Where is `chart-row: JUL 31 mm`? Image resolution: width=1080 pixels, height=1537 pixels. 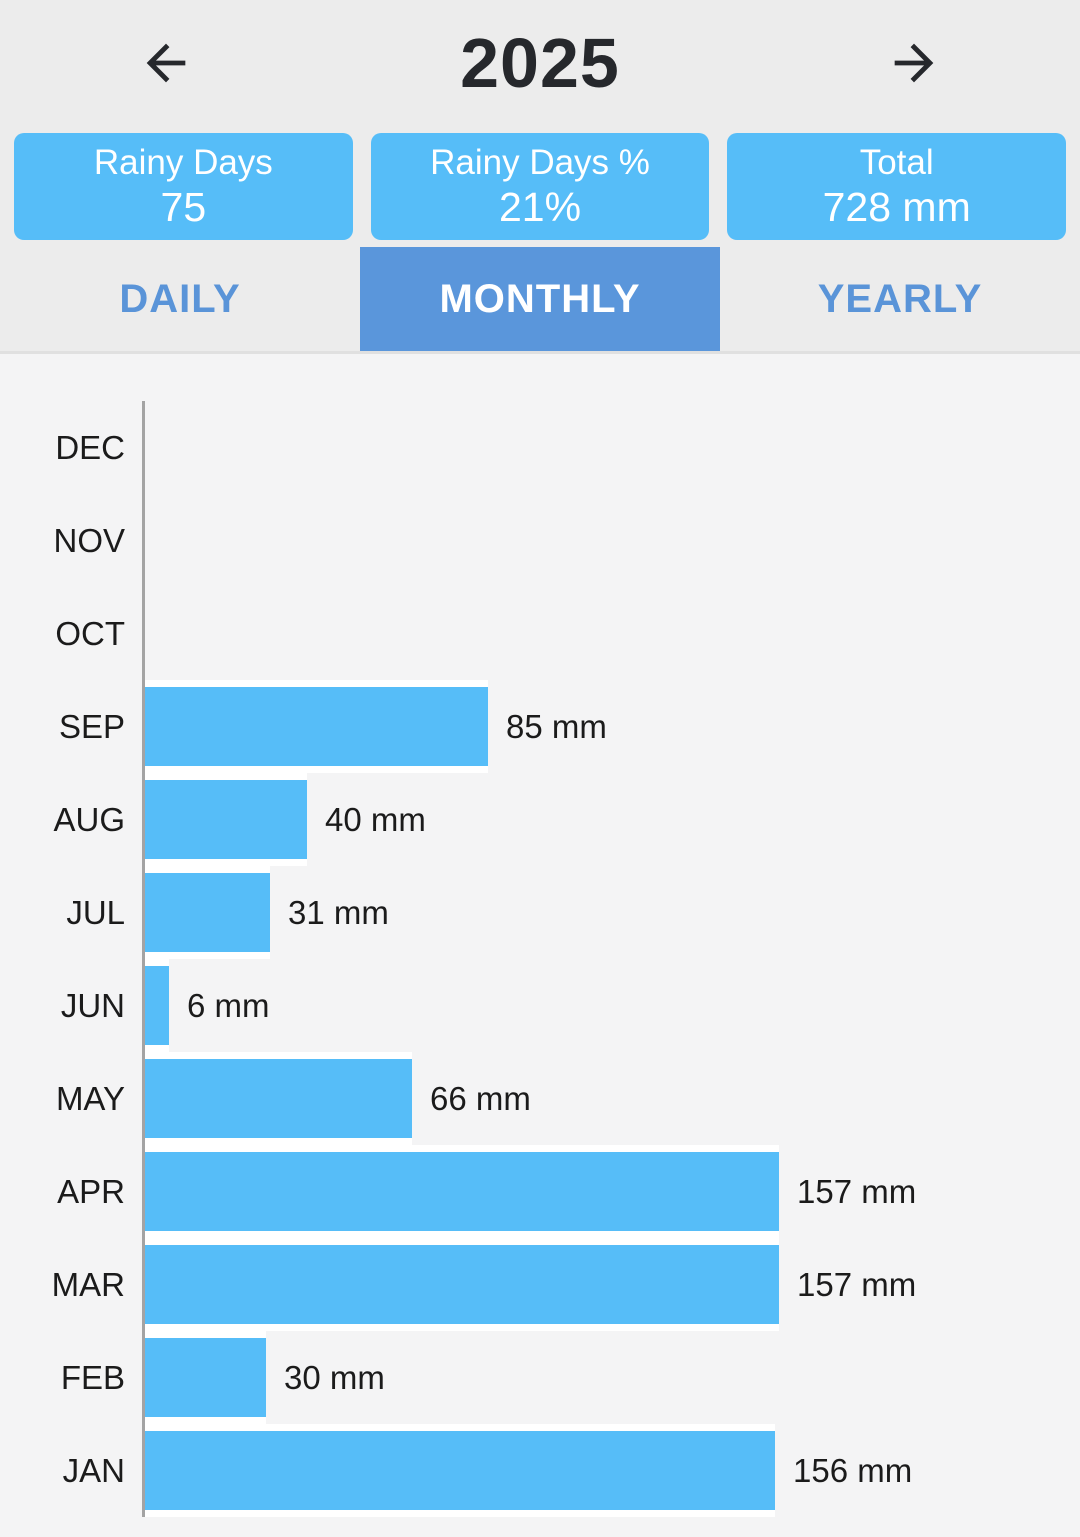
chart-row: JUL 31 mm is located at coordinates (540, 912).